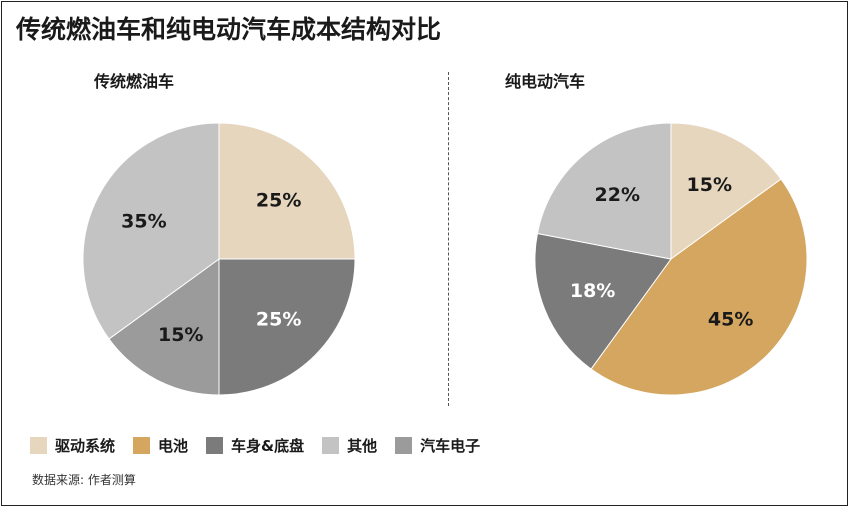  I want to click on legend-label: 电池, so click(173, 446).